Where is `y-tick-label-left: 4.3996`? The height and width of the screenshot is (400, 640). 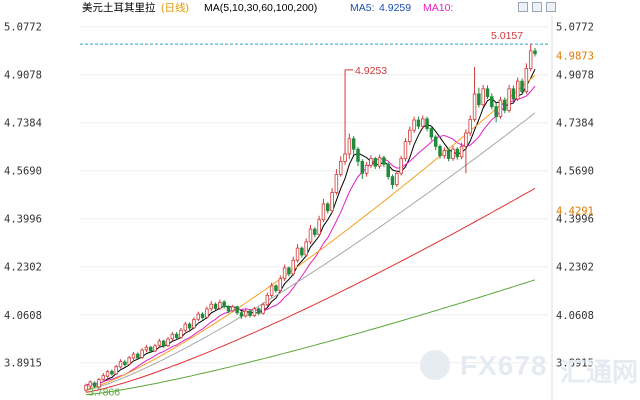 y-tick-label-left: 4.3996 is located at coordinates (23, 220).